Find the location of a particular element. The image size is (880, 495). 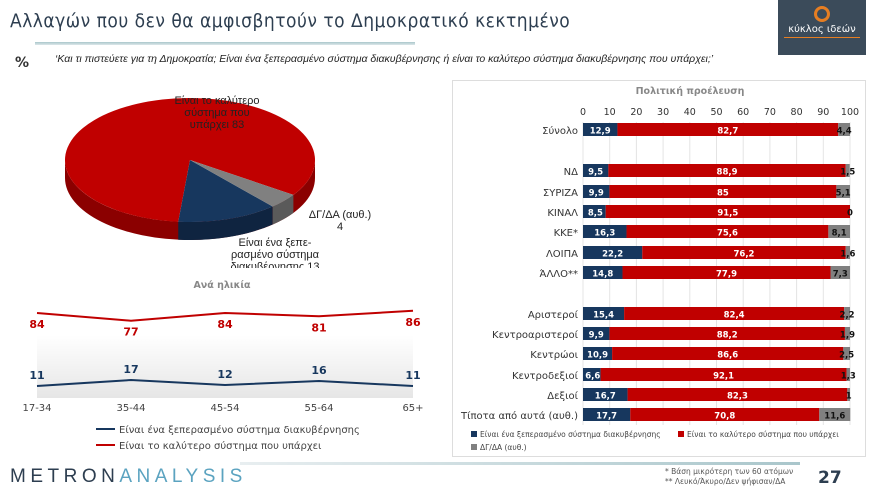

logo-subline is located at coordinates (822, 40).